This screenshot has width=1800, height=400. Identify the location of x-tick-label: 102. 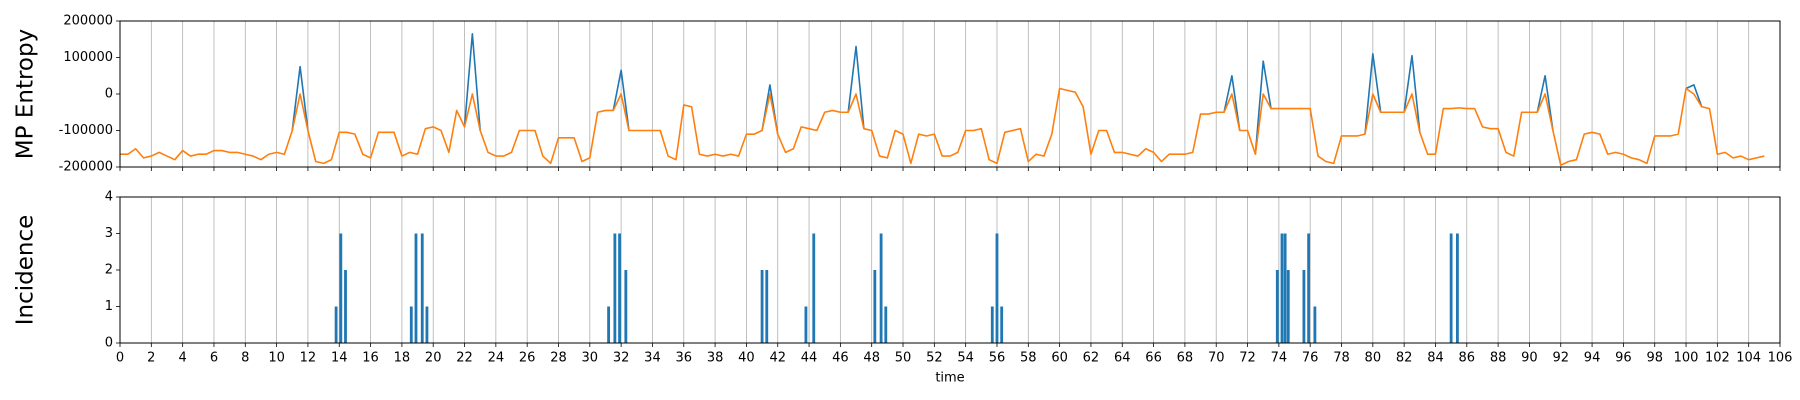
(1717, 358).